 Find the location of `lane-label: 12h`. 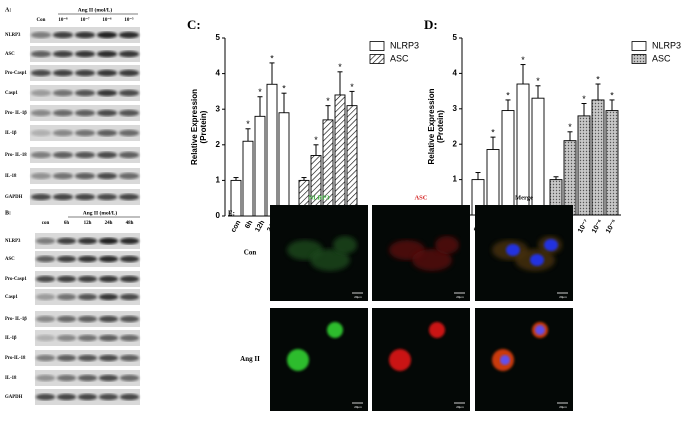

lane-label: 12h is located at coordinates (88, 223).